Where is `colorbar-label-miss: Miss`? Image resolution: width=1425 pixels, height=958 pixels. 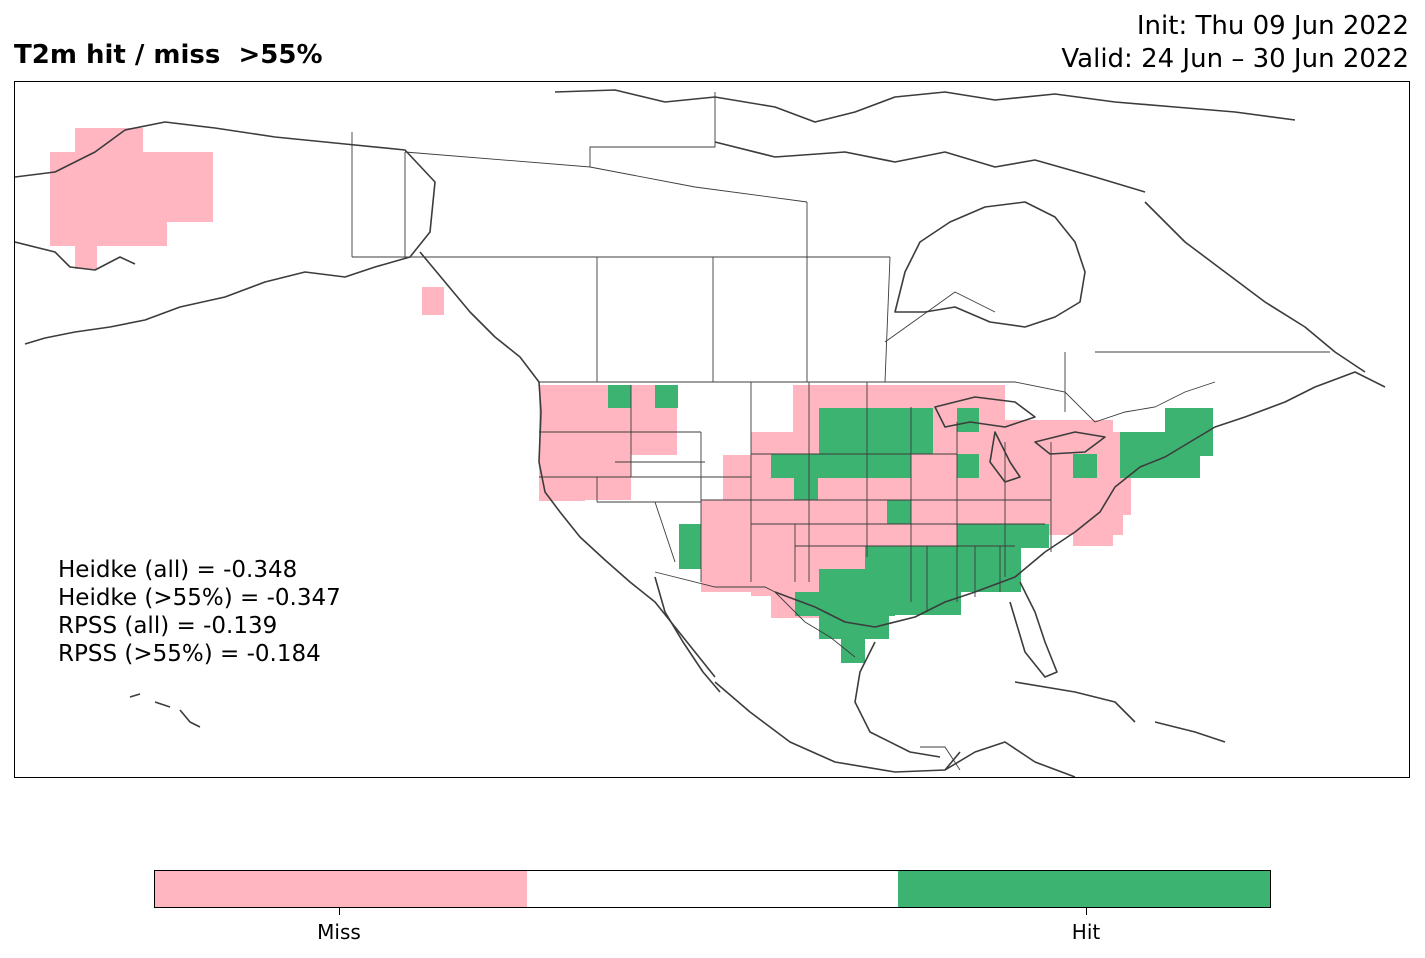
colorbar-label-miss: Miss is located at coordinates (339, 932).